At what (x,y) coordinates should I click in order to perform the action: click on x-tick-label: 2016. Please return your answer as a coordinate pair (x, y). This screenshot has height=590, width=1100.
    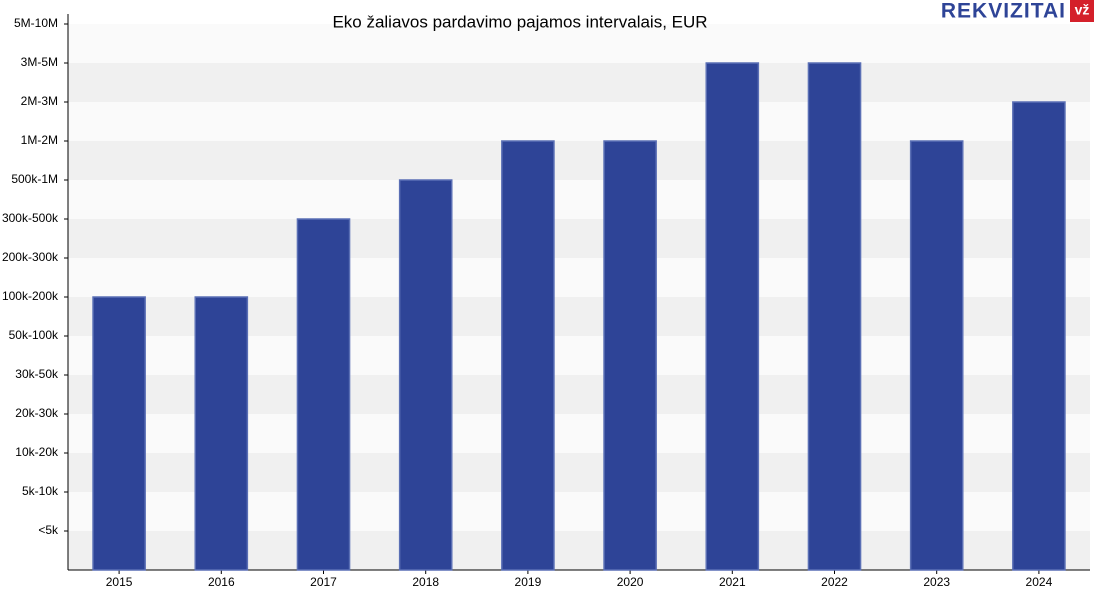
    Looking at the image, I should click on (221, 582).